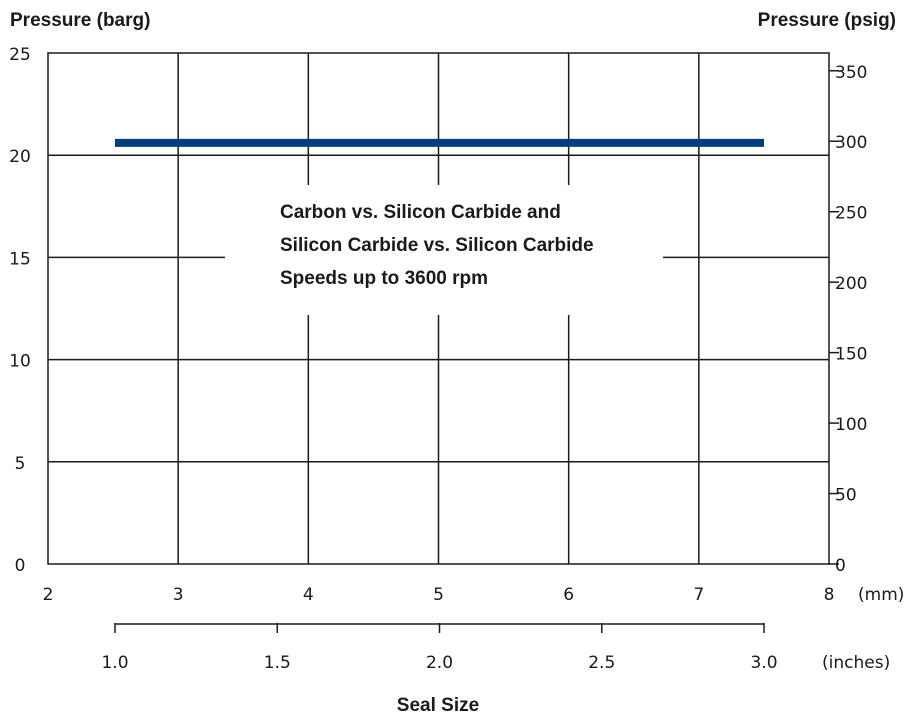 The height and width of the screenshot is (717, 906). Describe the element at coordinates (851, 425) in the screenshot. I see `y-right-tick-label: 100` at that location.